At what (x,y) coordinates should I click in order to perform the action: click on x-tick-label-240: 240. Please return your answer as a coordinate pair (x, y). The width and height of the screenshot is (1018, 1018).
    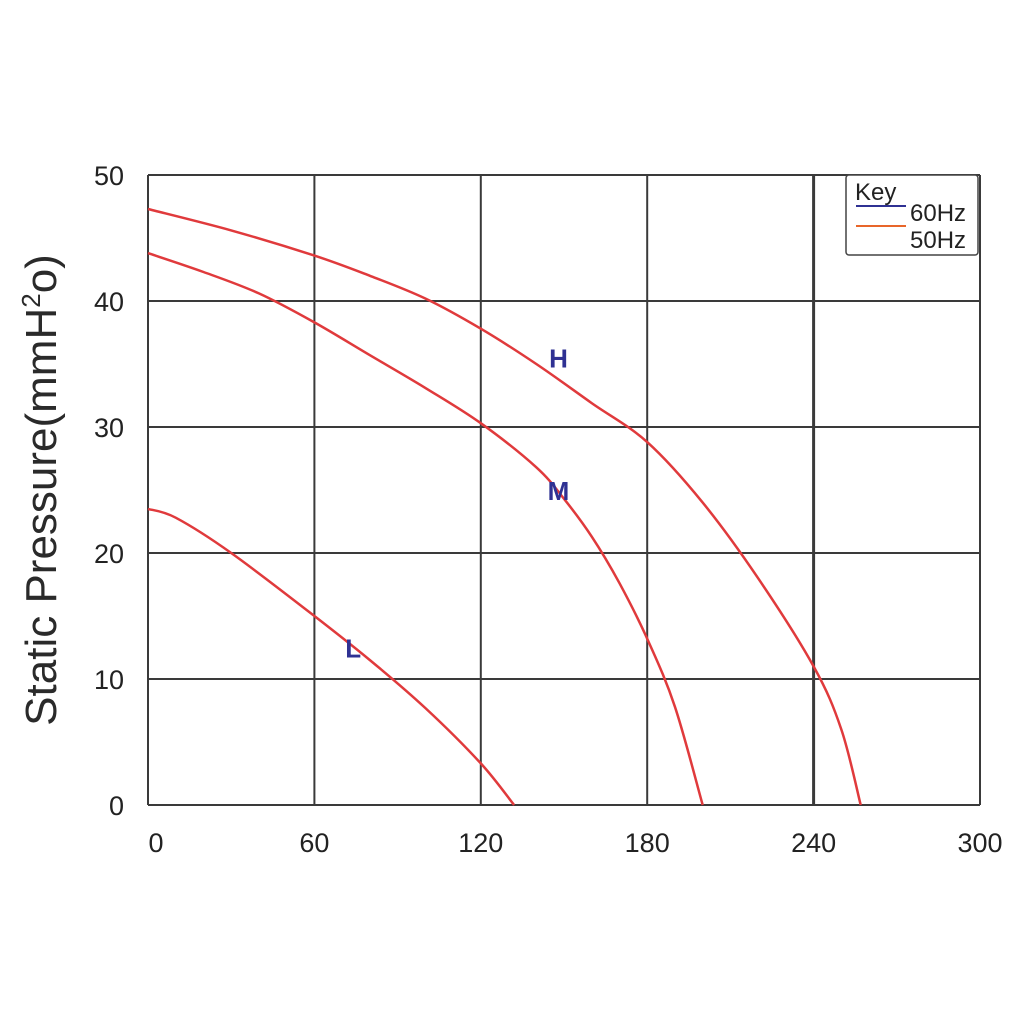
    Looking at the image, I should click on (813, 843).